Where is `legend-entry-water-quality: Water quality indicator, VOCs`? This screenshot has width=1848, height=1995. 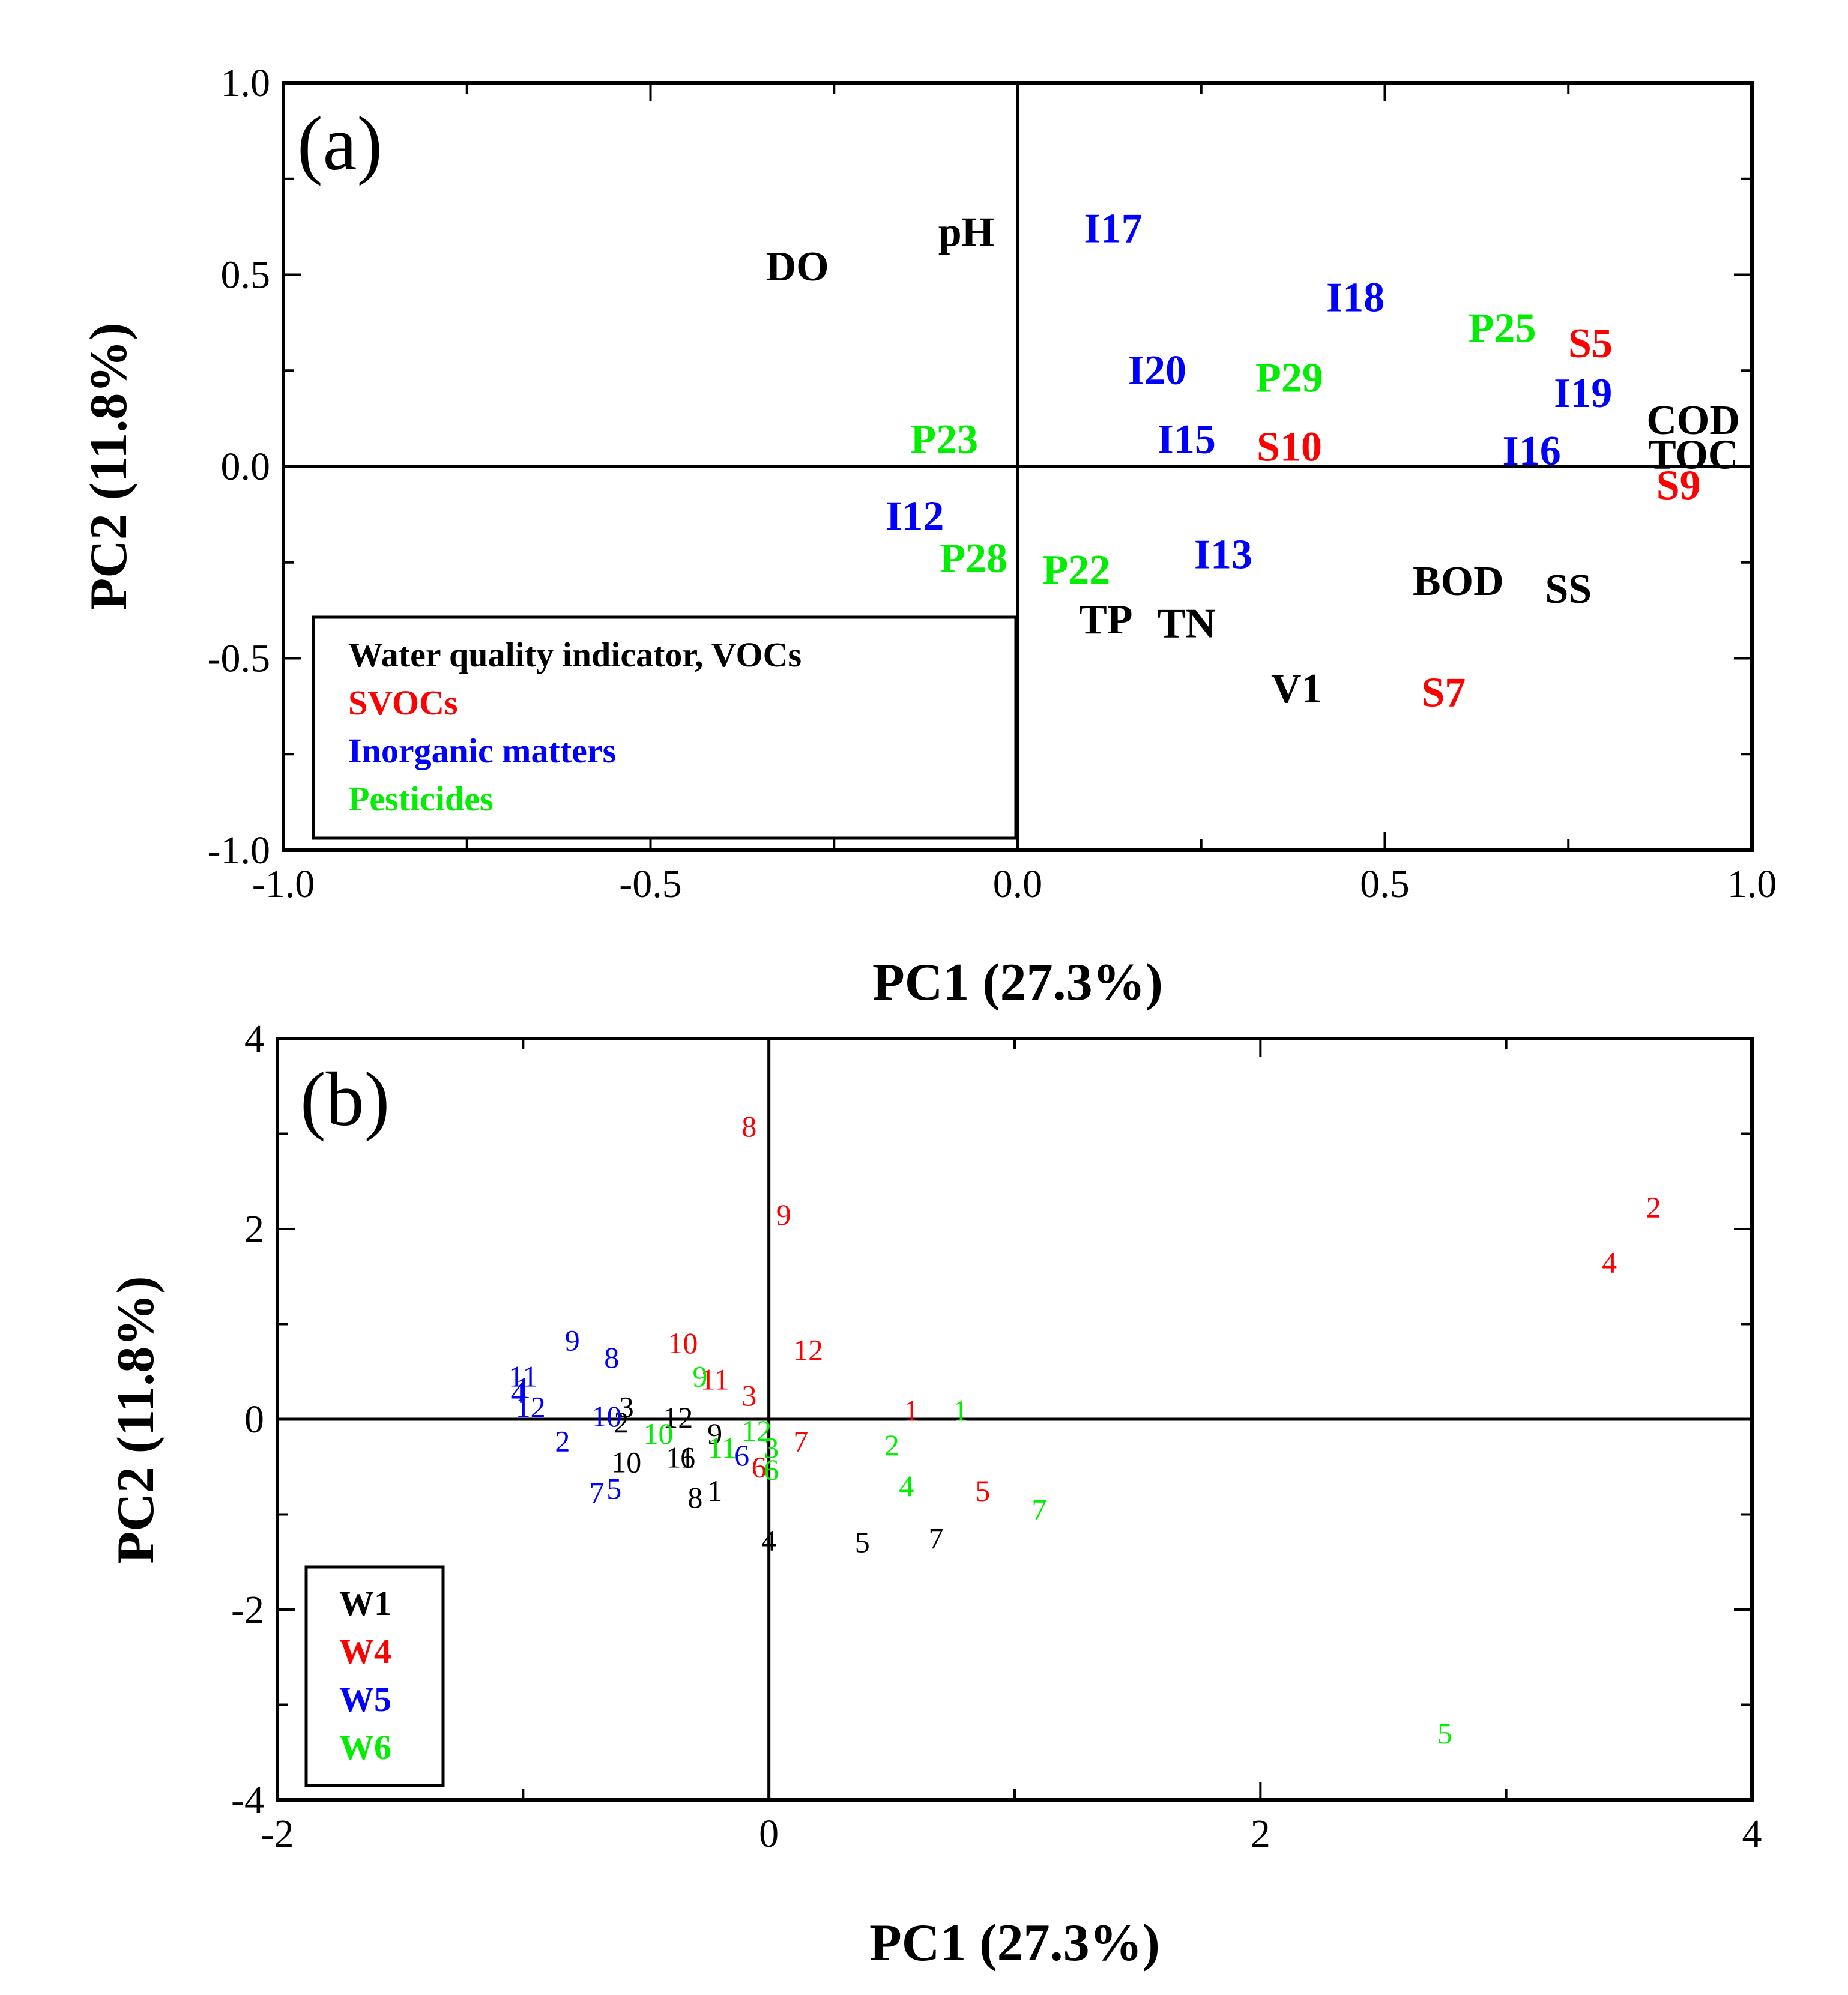
legend-entry-water-quality: Water quality indicator, VOCs is located at coordinates (575, 654).